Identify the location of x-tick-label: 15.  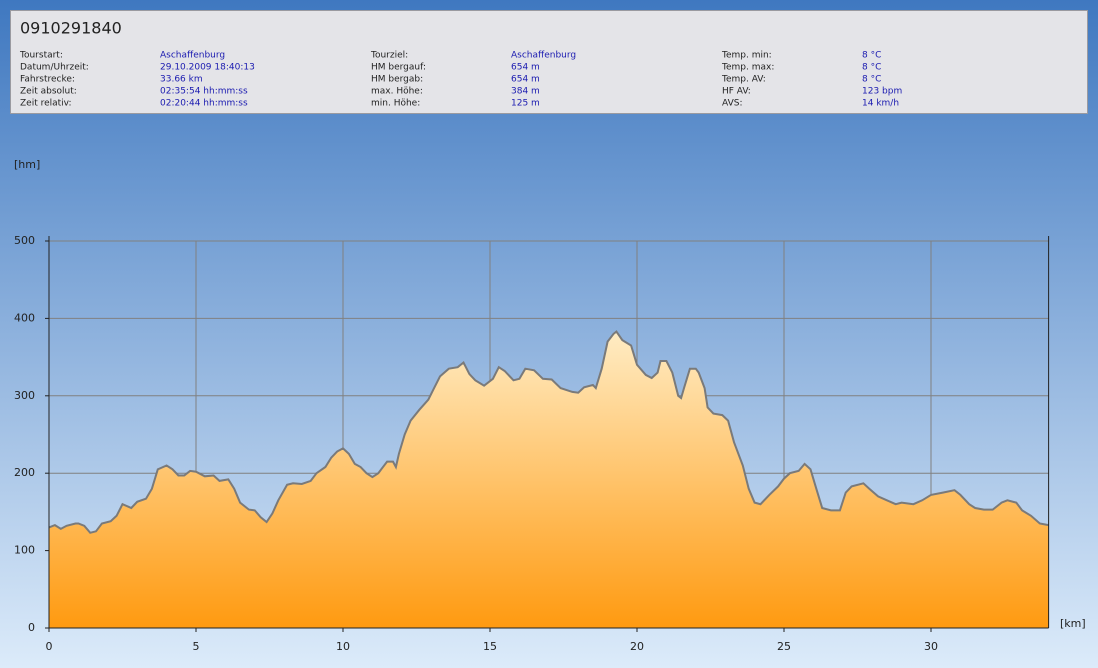
(490, 646).